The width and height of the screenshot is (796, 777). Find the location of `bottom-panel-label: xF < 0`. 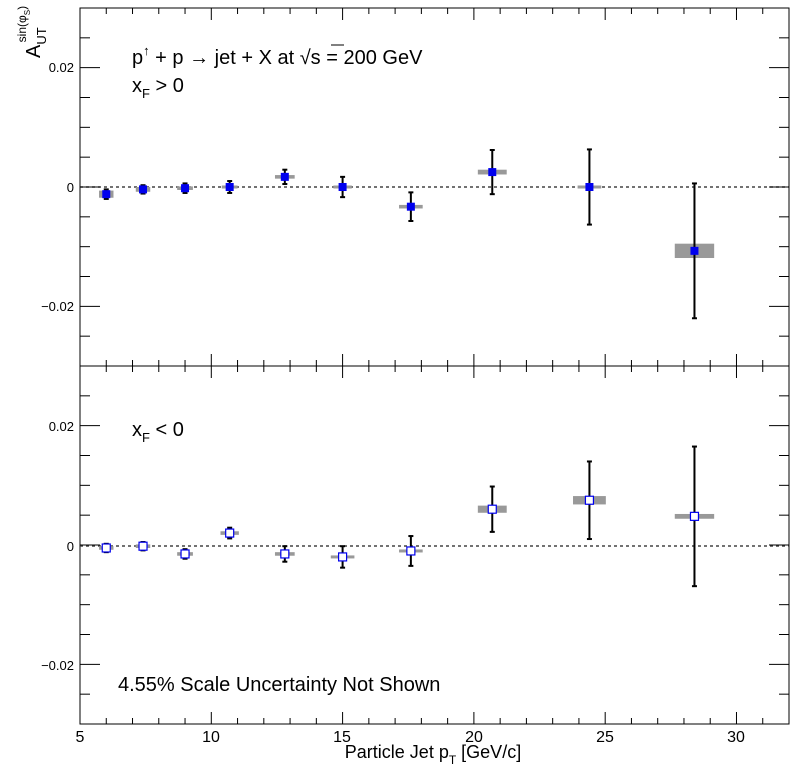

bottom-panel-label: xF < 0 is located at coordinates (158, 432).